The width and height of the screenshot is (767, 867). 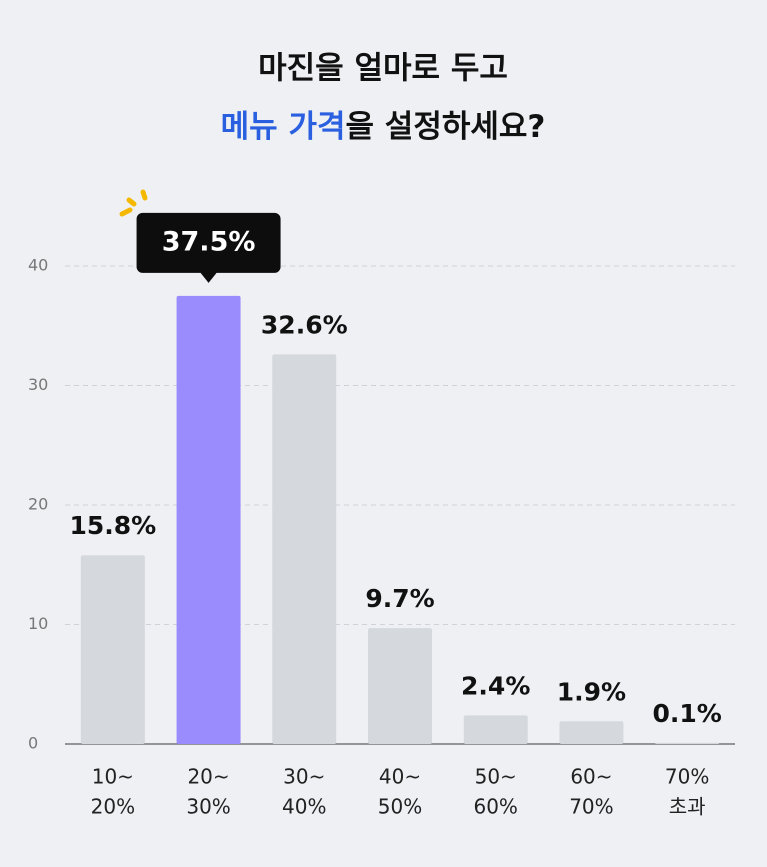 I want to click on x-tick-label: 30%, so click(x=208, y=807).